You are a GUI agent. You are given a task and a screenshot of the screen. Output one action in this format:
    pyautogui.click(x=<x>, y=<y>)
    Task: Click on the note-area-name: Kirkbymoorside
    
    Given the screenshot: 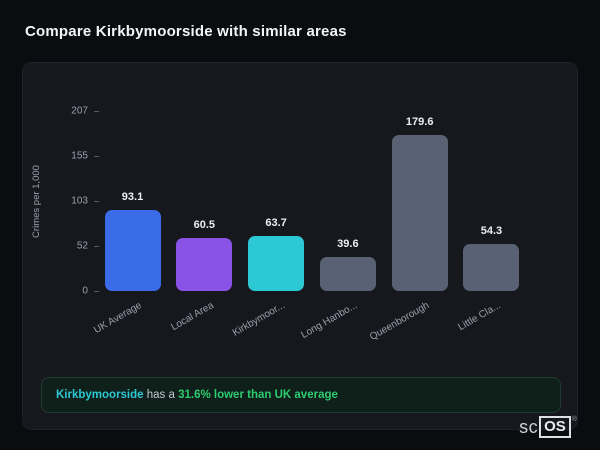 What is the action you would take?
    pyautogui.click(x=100, y=395)
    